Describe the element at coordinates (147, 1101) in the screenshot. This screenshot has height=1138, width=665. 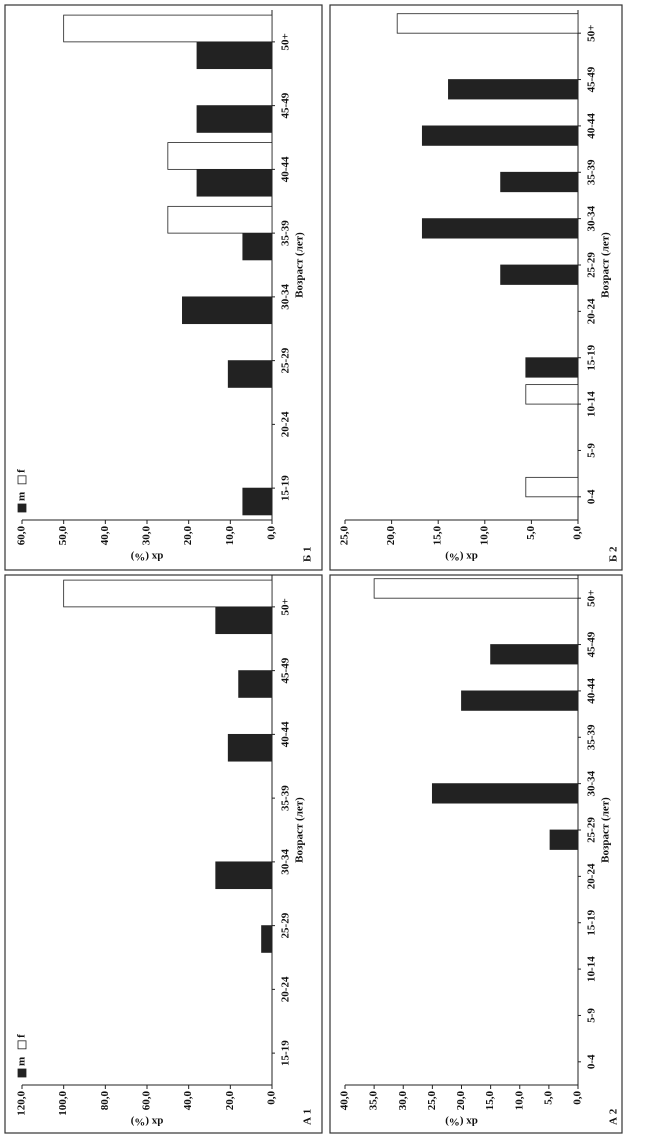
I see `y-tick-label: 60,0` at that location.